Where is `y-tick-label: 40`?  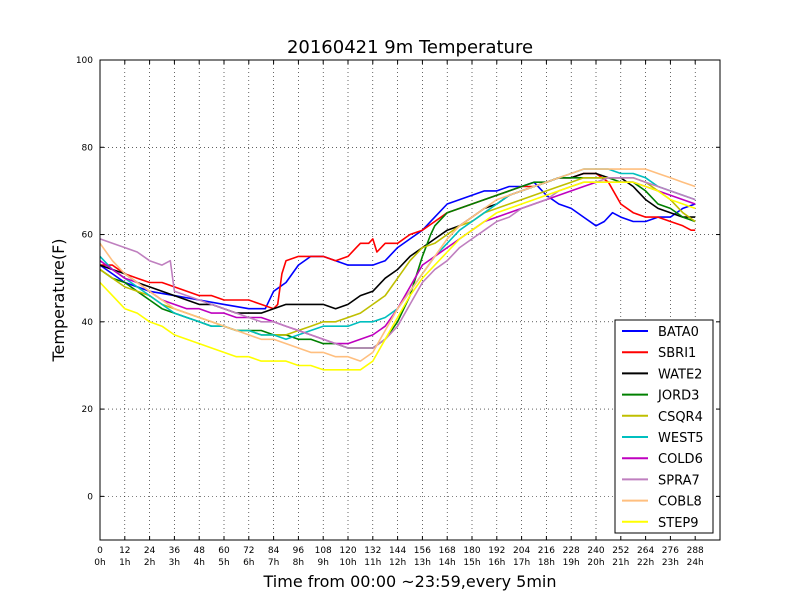 y-tick-label: 40 is located at coordinates (88, 323).